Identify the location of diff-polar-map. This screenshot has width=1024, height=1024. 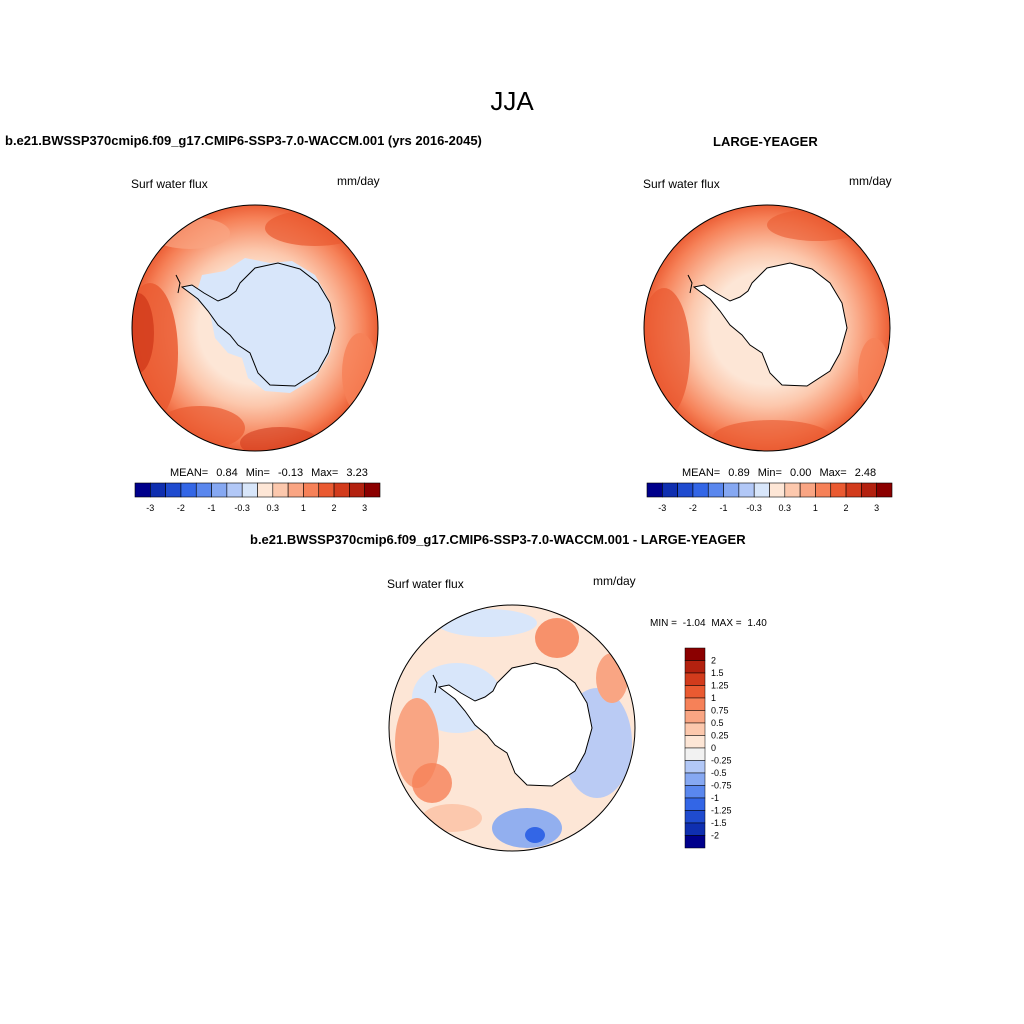
(512, 728).